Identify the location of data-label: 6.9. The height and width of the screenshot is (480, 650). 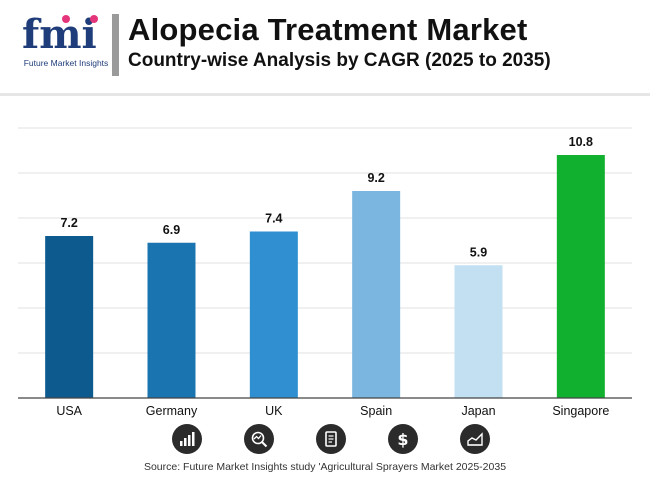
(171, 230).